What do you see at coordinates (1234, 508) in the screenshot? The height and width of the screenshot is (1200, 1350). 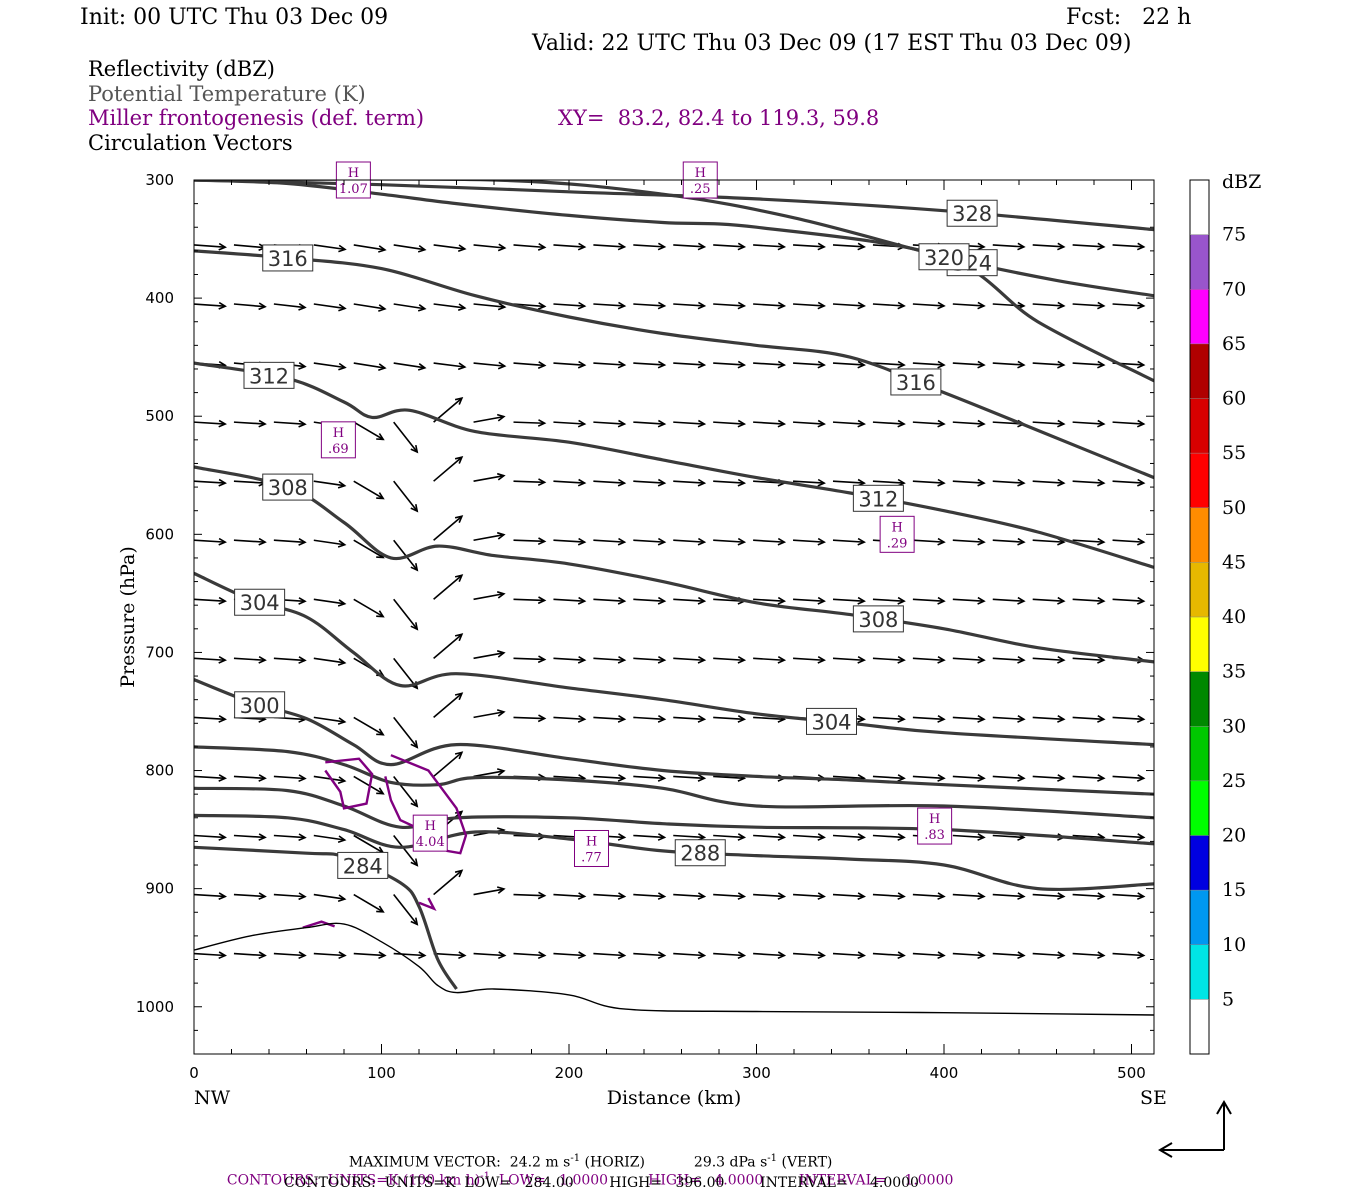 I see `colorbar-label: 50` at bounding box center [1234, 508].